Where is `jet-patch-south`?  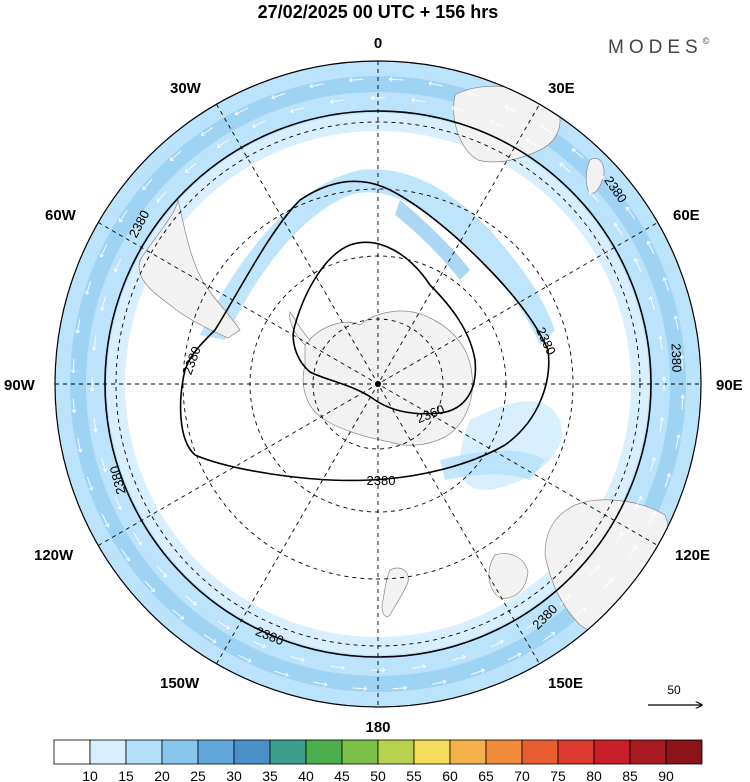
jet-patch-south is located at coordinates (492, 465).